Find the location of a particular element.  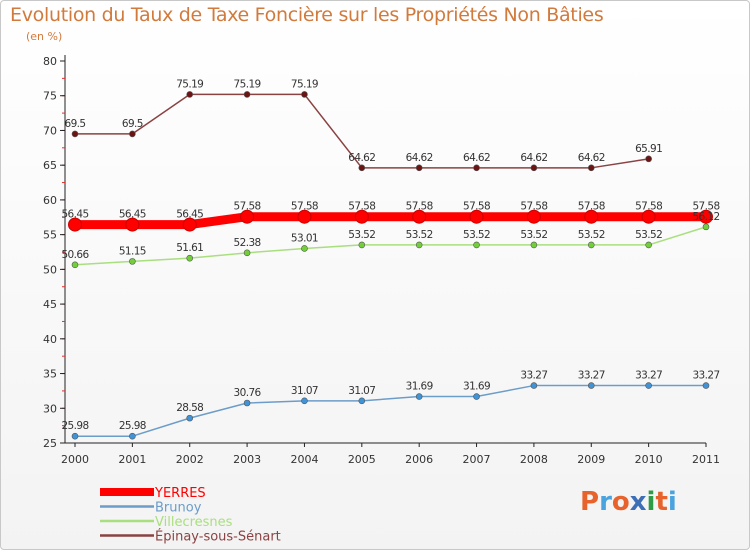

data-label-brunoy: 31.07 is located at coordinates (361, 391).